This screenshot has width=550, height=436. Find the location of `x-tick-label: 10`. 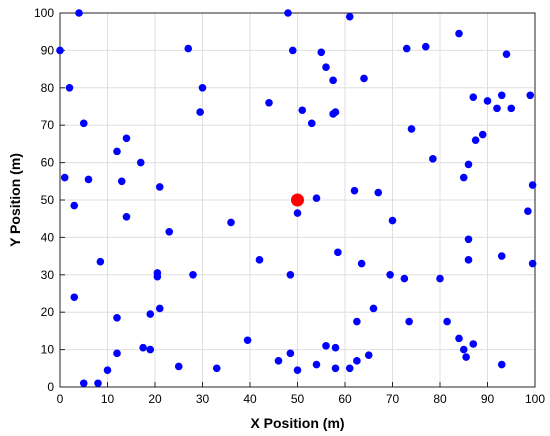

x-tick-label: 10 is located at coordinates (108, 399).